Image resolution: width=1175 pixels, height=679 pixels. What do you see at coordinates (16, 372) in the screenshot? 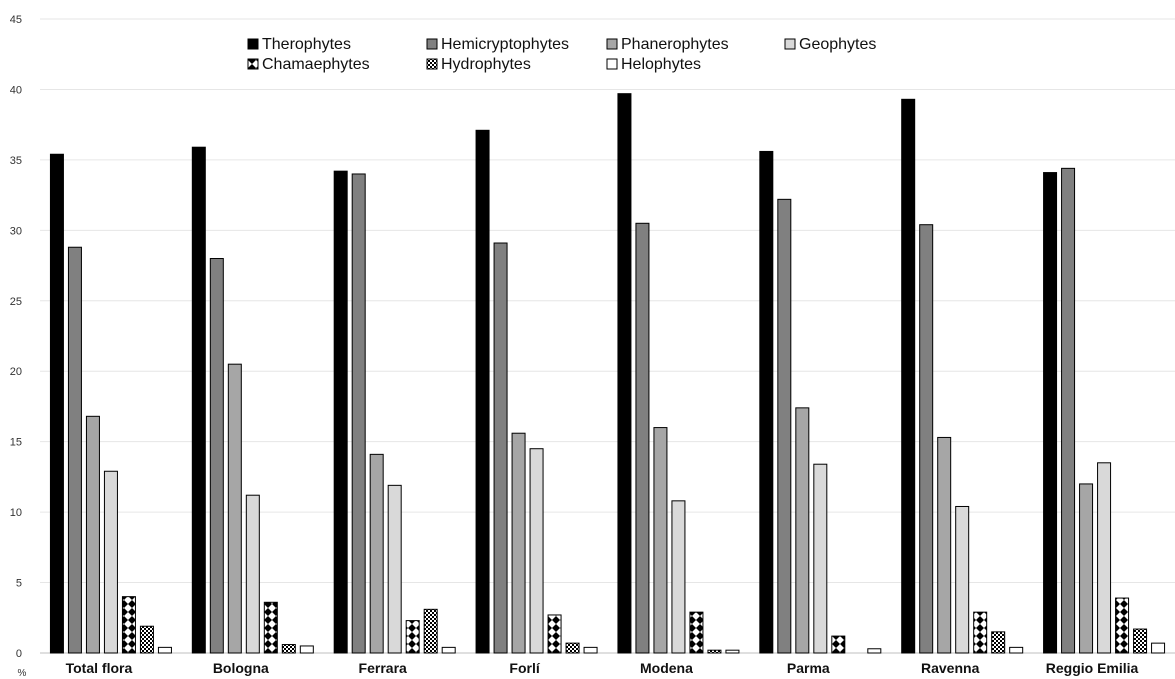
I see `y-tick-label: 20` at bounding box center [16, 372].